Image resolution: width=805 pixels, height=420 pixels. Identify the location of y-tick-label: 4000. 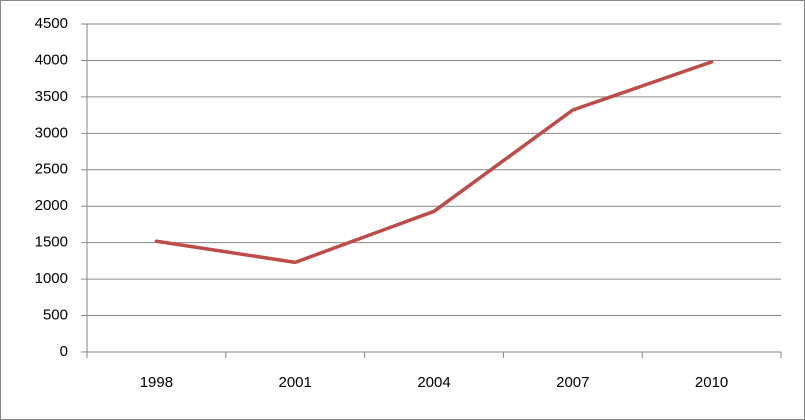
(51, 59).